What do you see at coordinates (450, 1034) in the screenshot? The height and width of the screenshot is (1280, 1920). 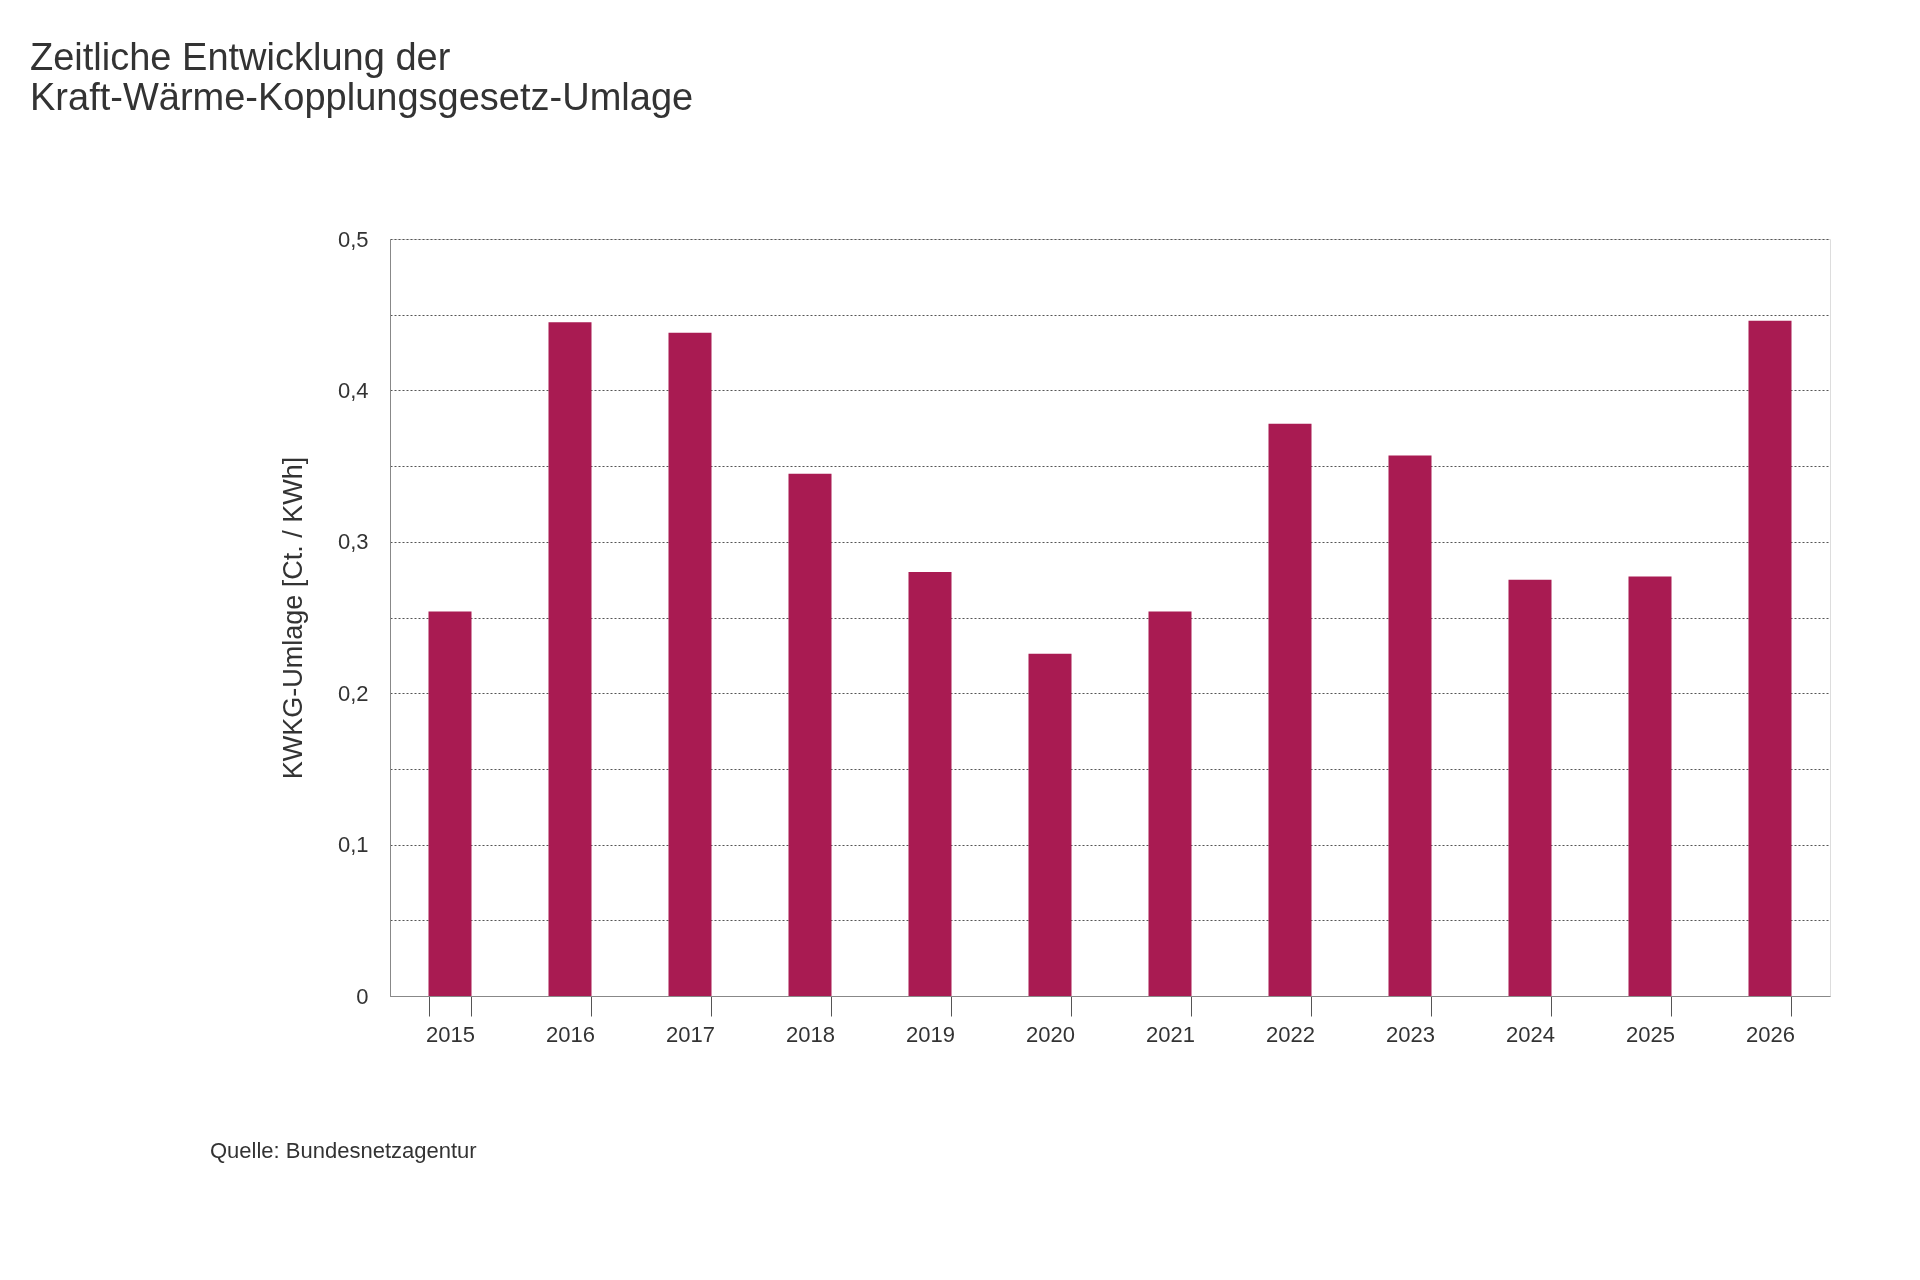 I see `x-tick-label: 2015` at bounding box center [450, 1034].